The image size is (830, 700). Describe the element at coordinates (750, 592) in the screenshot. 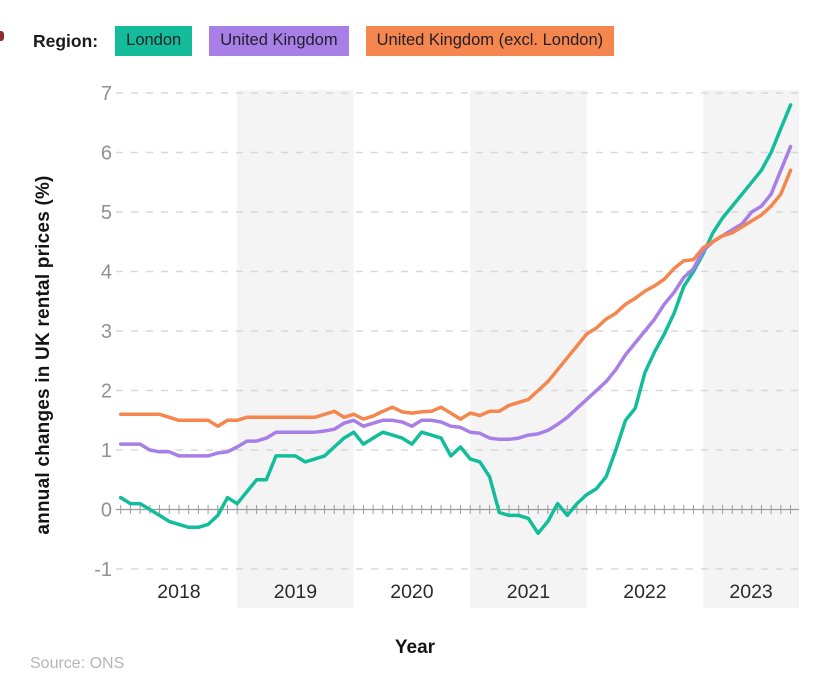

I see `svg-text: 2023` at that location.